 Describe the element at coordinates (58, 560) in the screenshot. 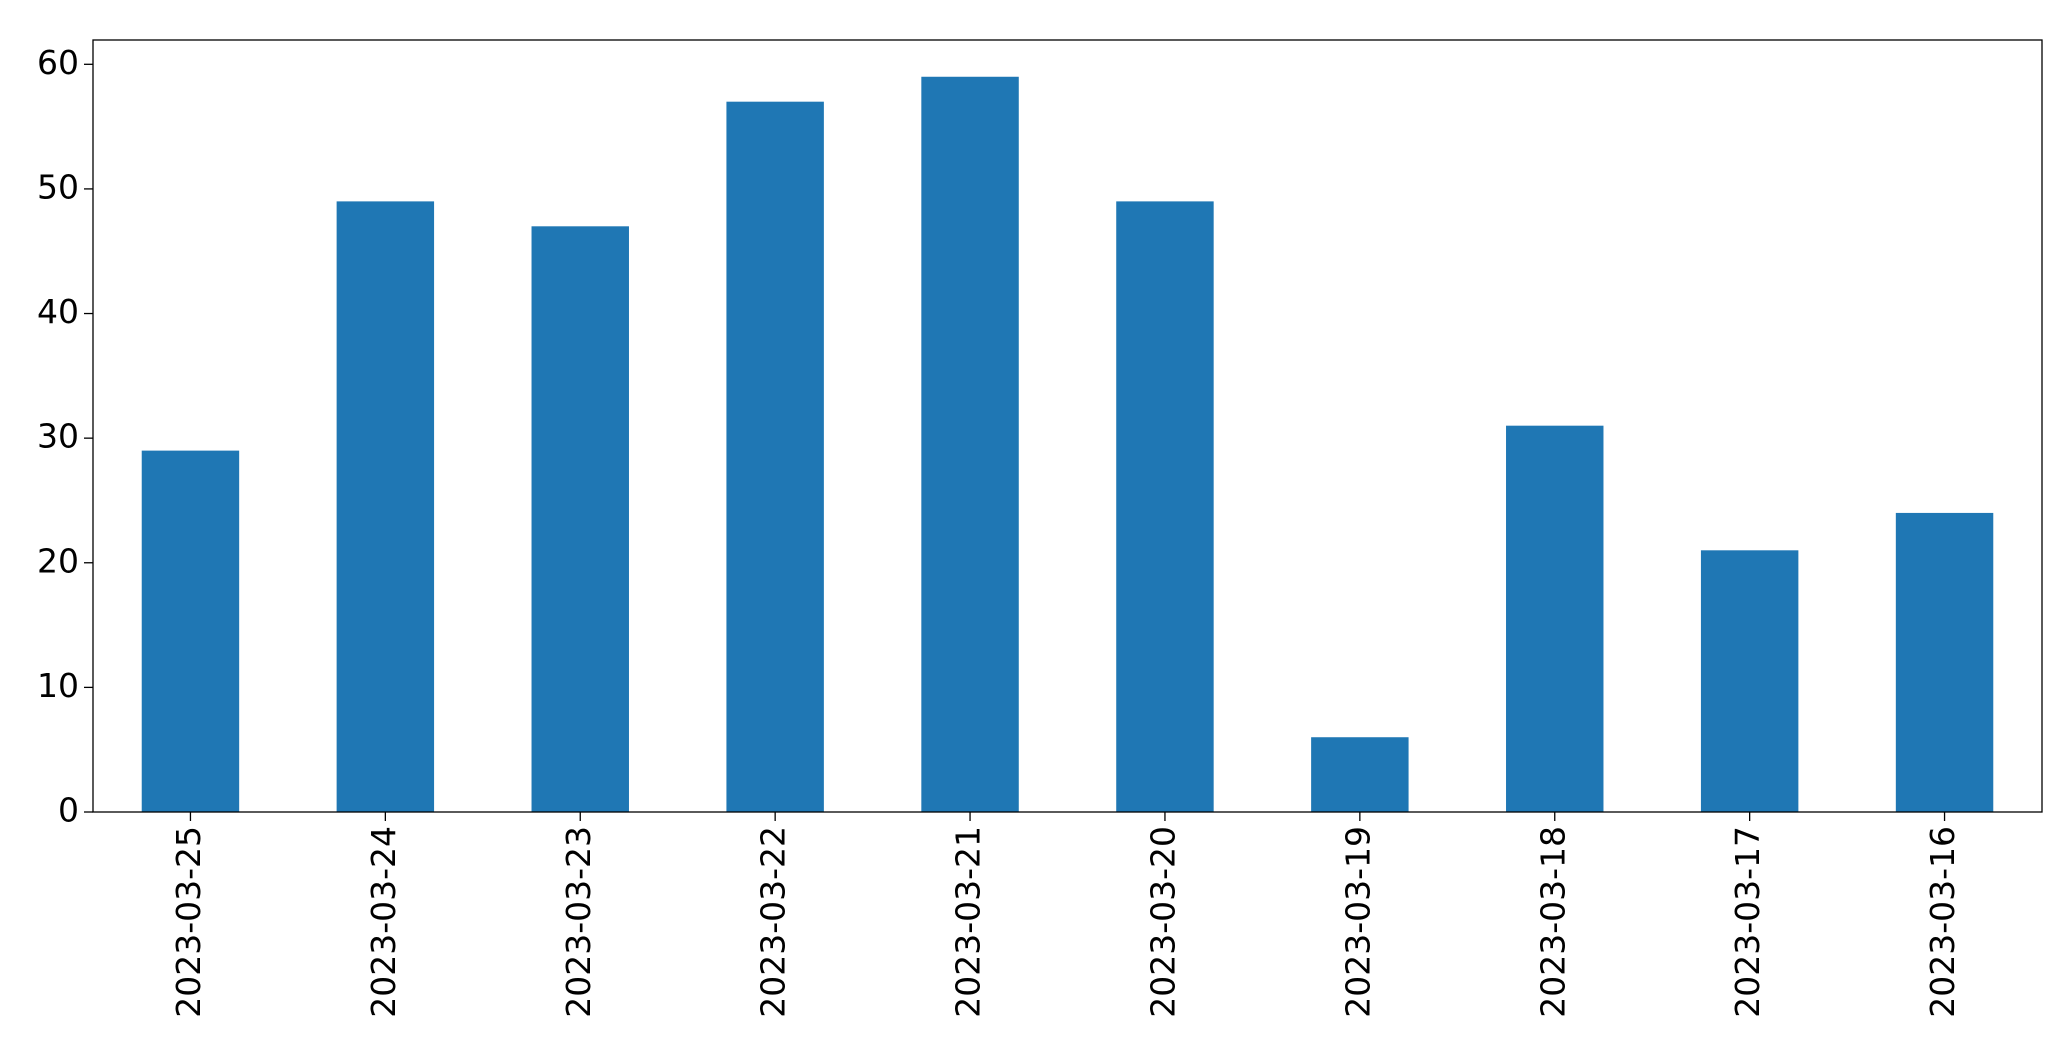

I see `y-tick-label: 20` at that location.